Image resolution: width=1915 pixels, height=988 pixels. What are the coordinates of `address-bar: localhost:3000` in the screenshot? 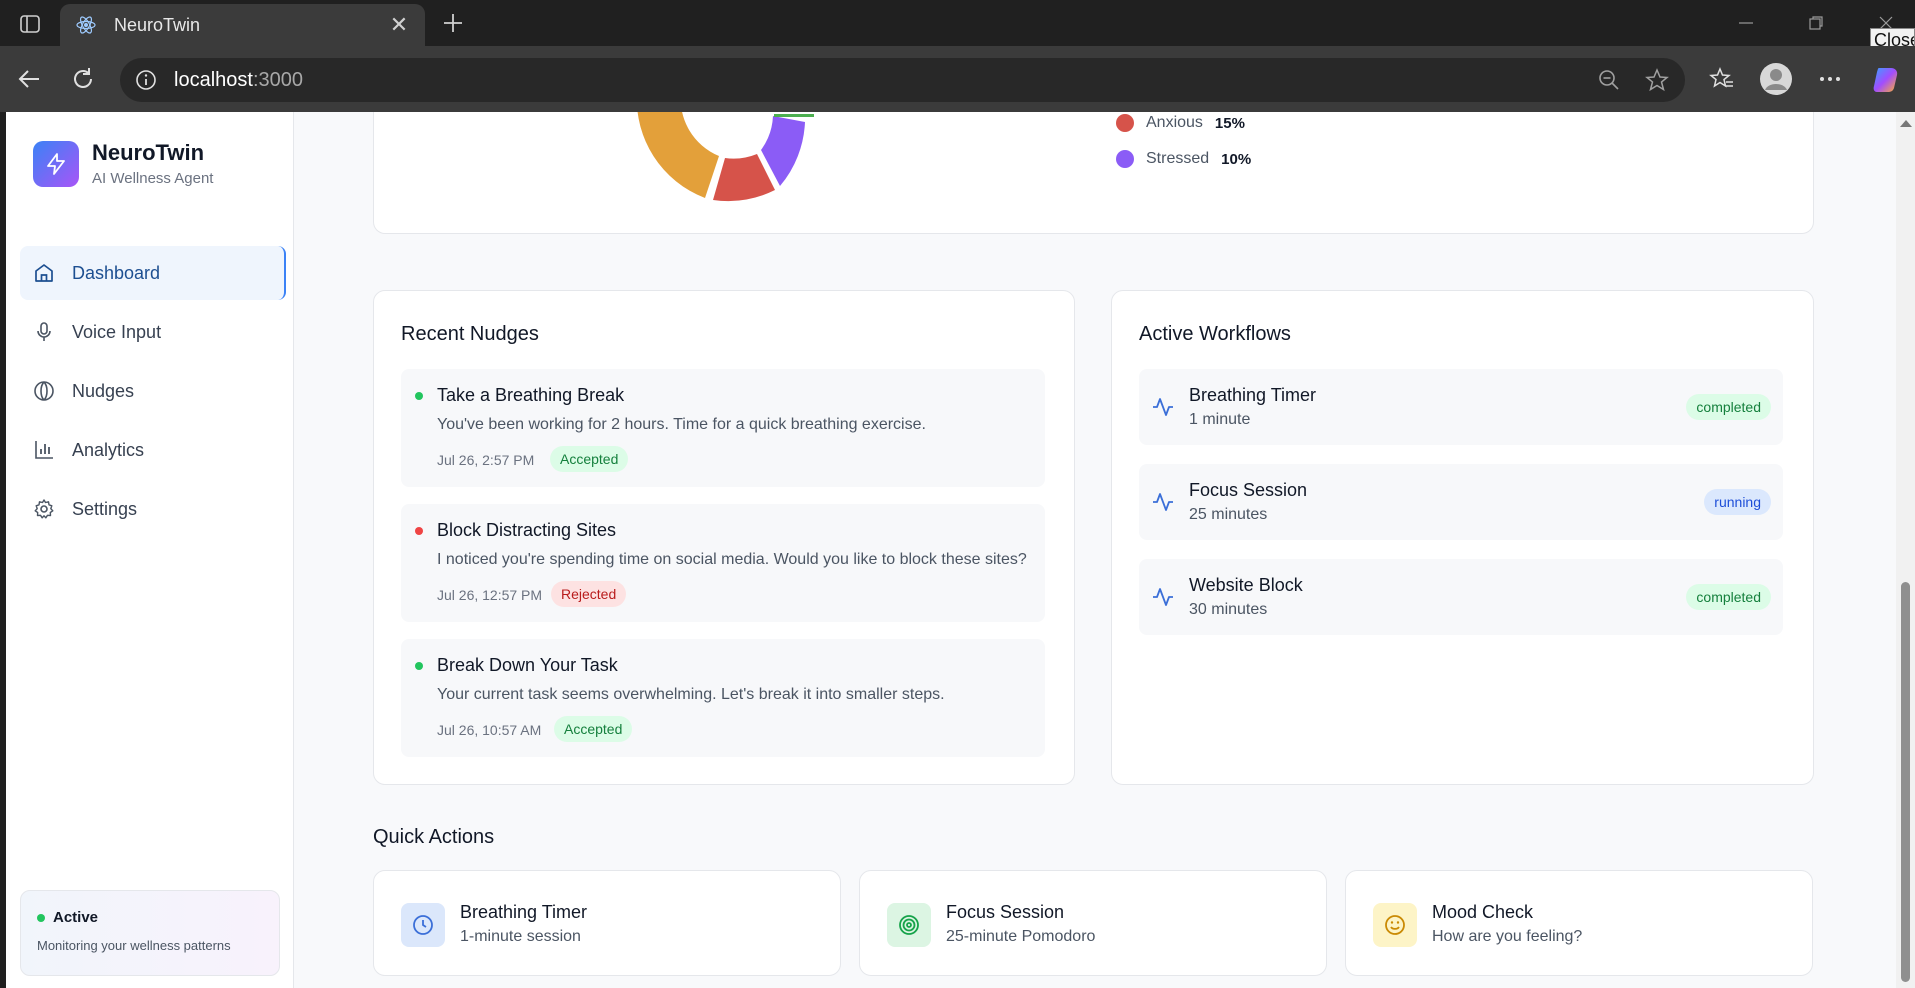 It's located at (902, 80).